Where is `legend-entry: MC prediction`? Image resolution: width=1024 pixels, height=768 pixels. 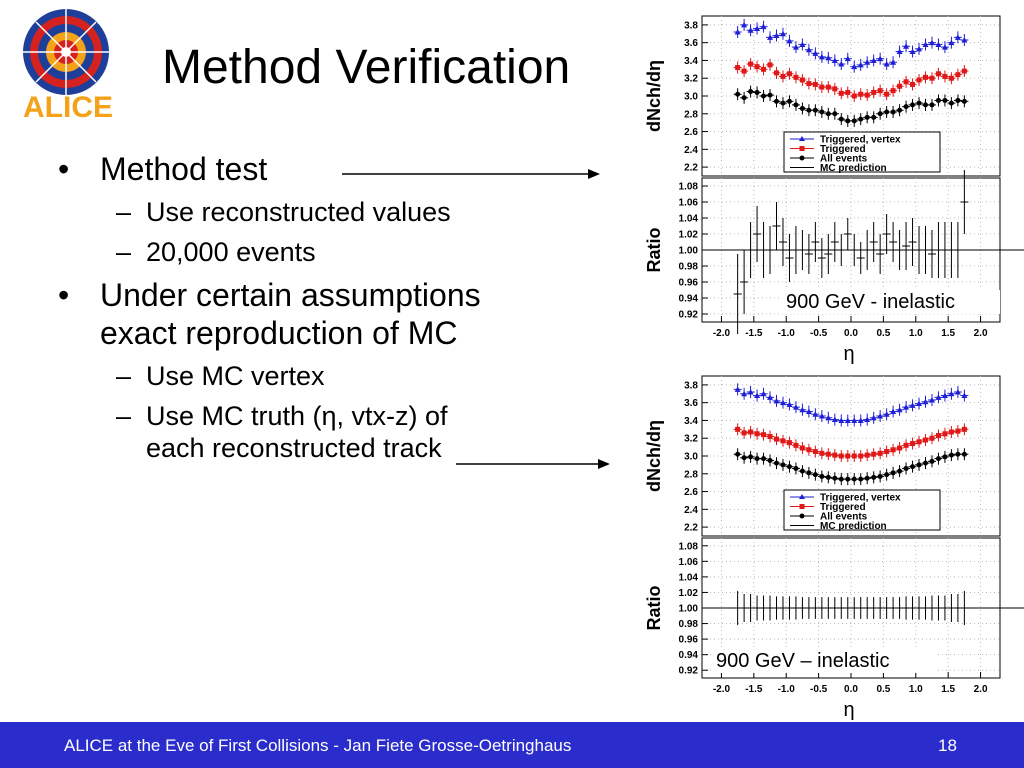
legend-entry: MC prediction is located at coordinates (853, 168).